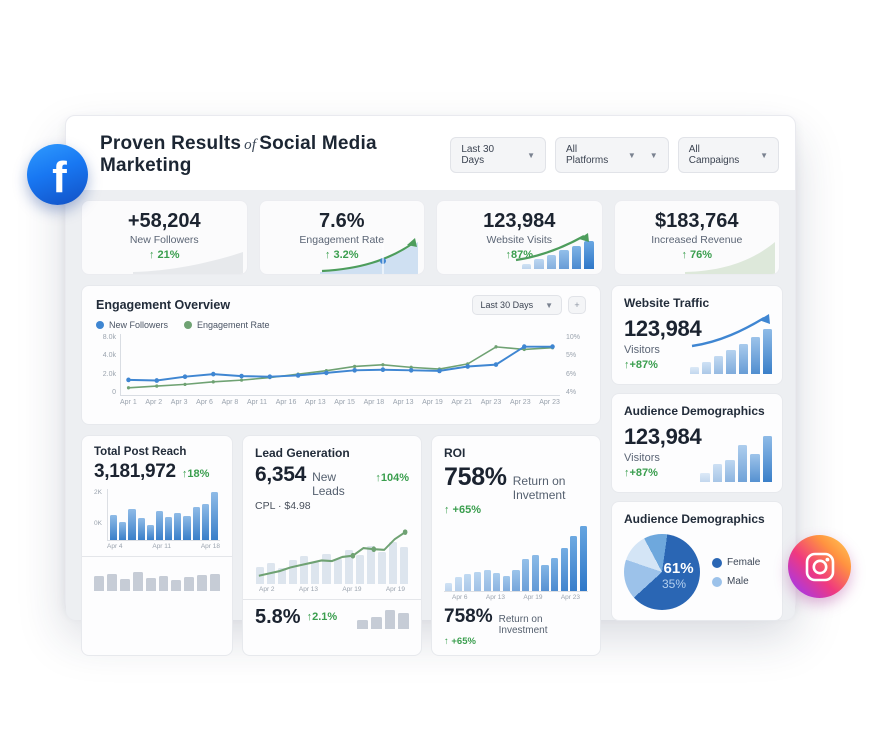 This screenshot has width=880, height=730. I want to click on demographics-bars, so click(736, 454).